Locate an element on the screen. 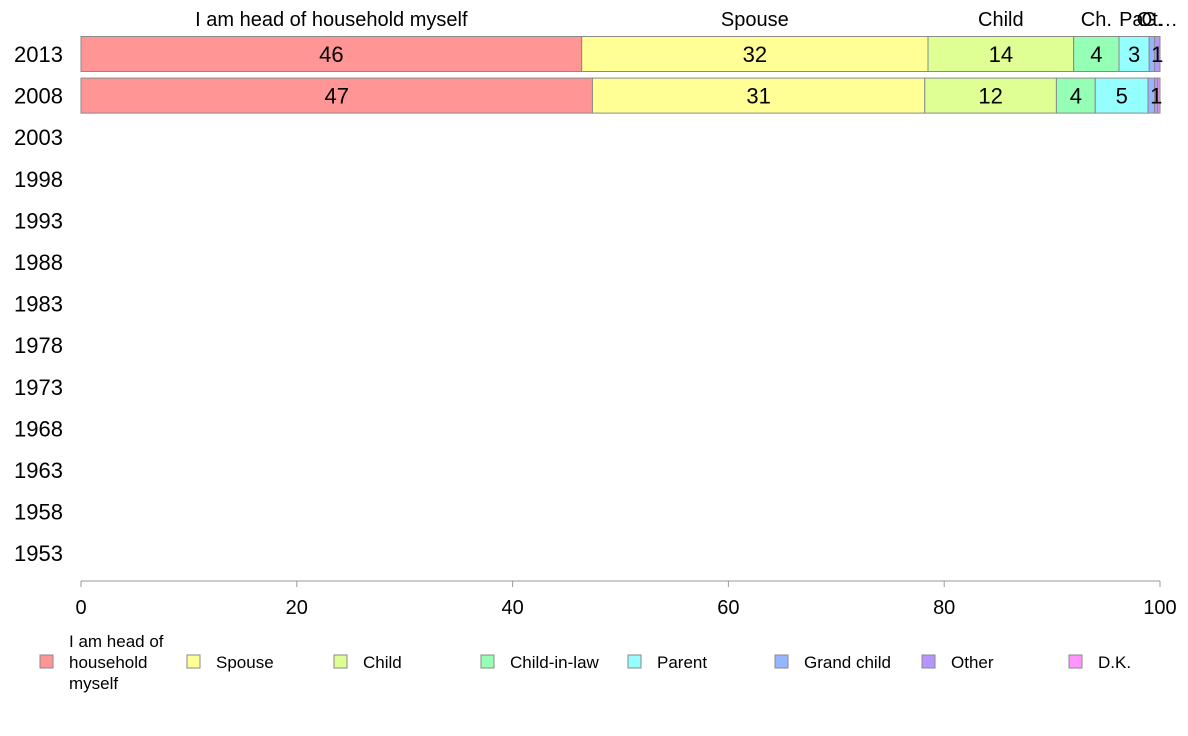  x-tick-label: 100 is located at coordinates (1159, 608).